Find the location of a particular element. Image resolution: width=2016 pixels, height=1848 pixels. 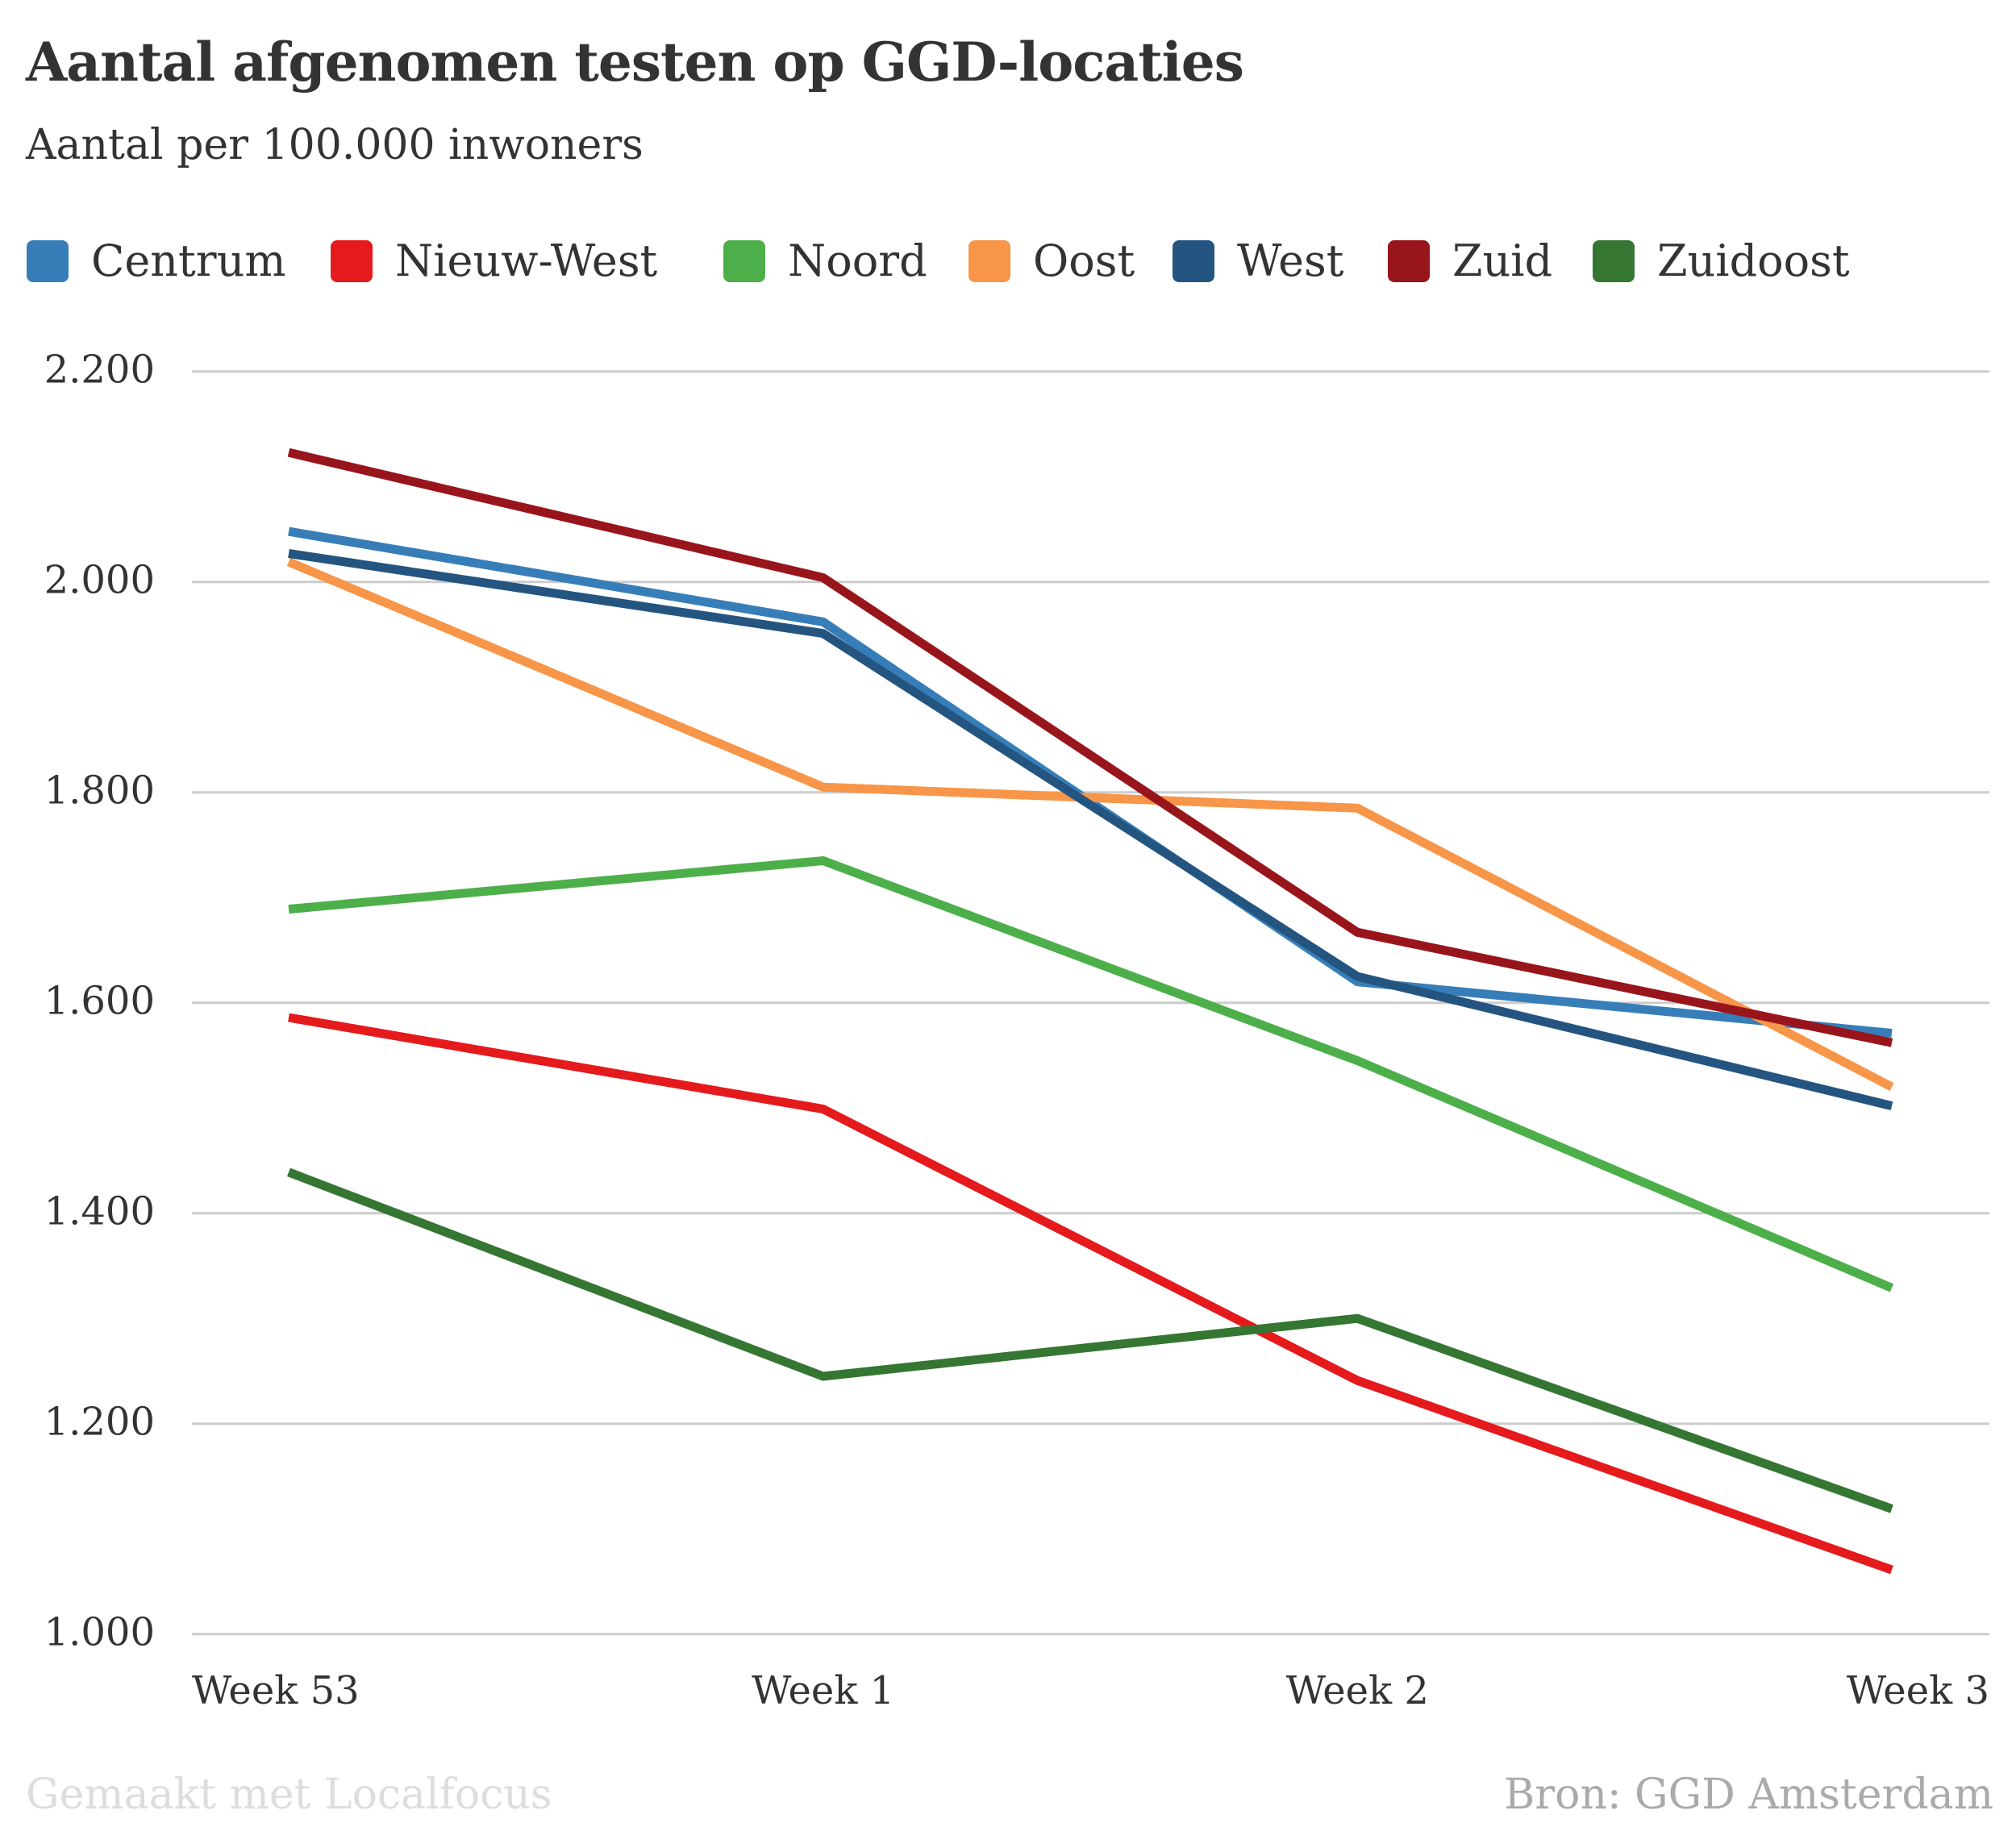

y-tick-label: 2.200 is located at coordinates (99, 370).